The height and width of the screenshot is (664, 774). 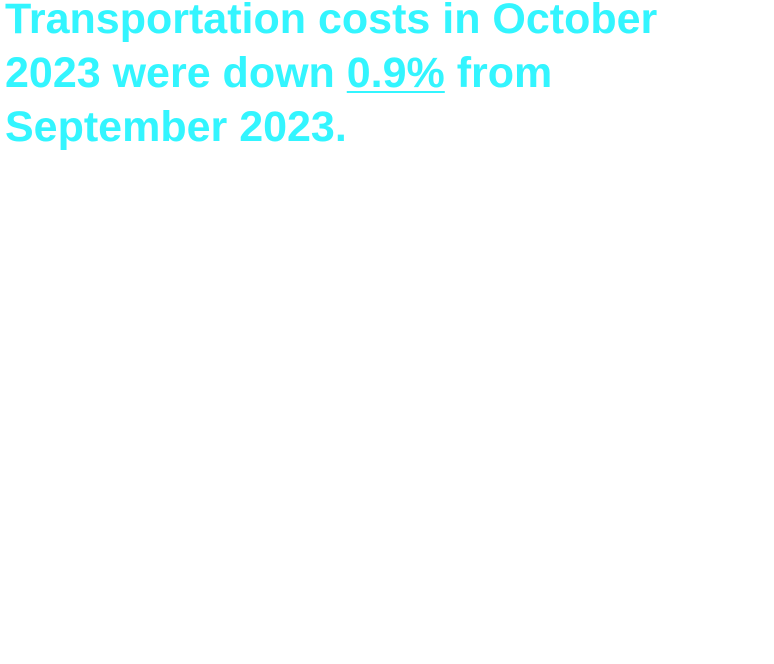 I want to click on headline-text: from September 2023., so click(x=279, y=100).